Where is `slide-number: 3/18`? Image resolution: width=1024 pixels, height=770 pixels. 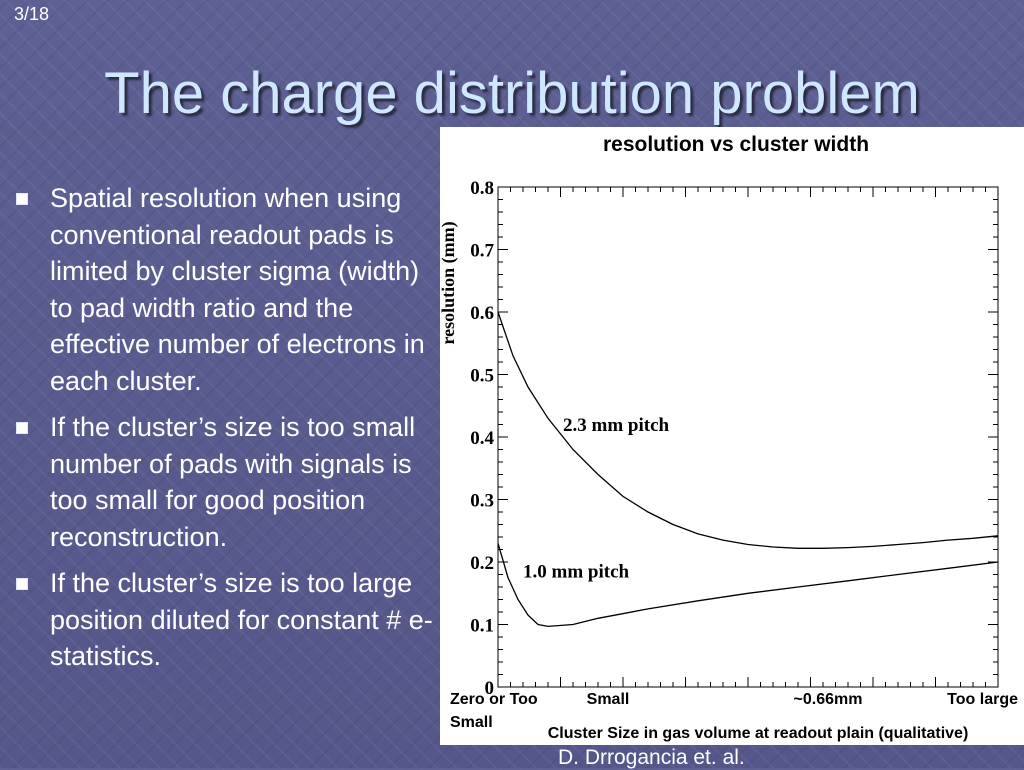 slide-number: 3/18 is located at coordinates (32, 14).